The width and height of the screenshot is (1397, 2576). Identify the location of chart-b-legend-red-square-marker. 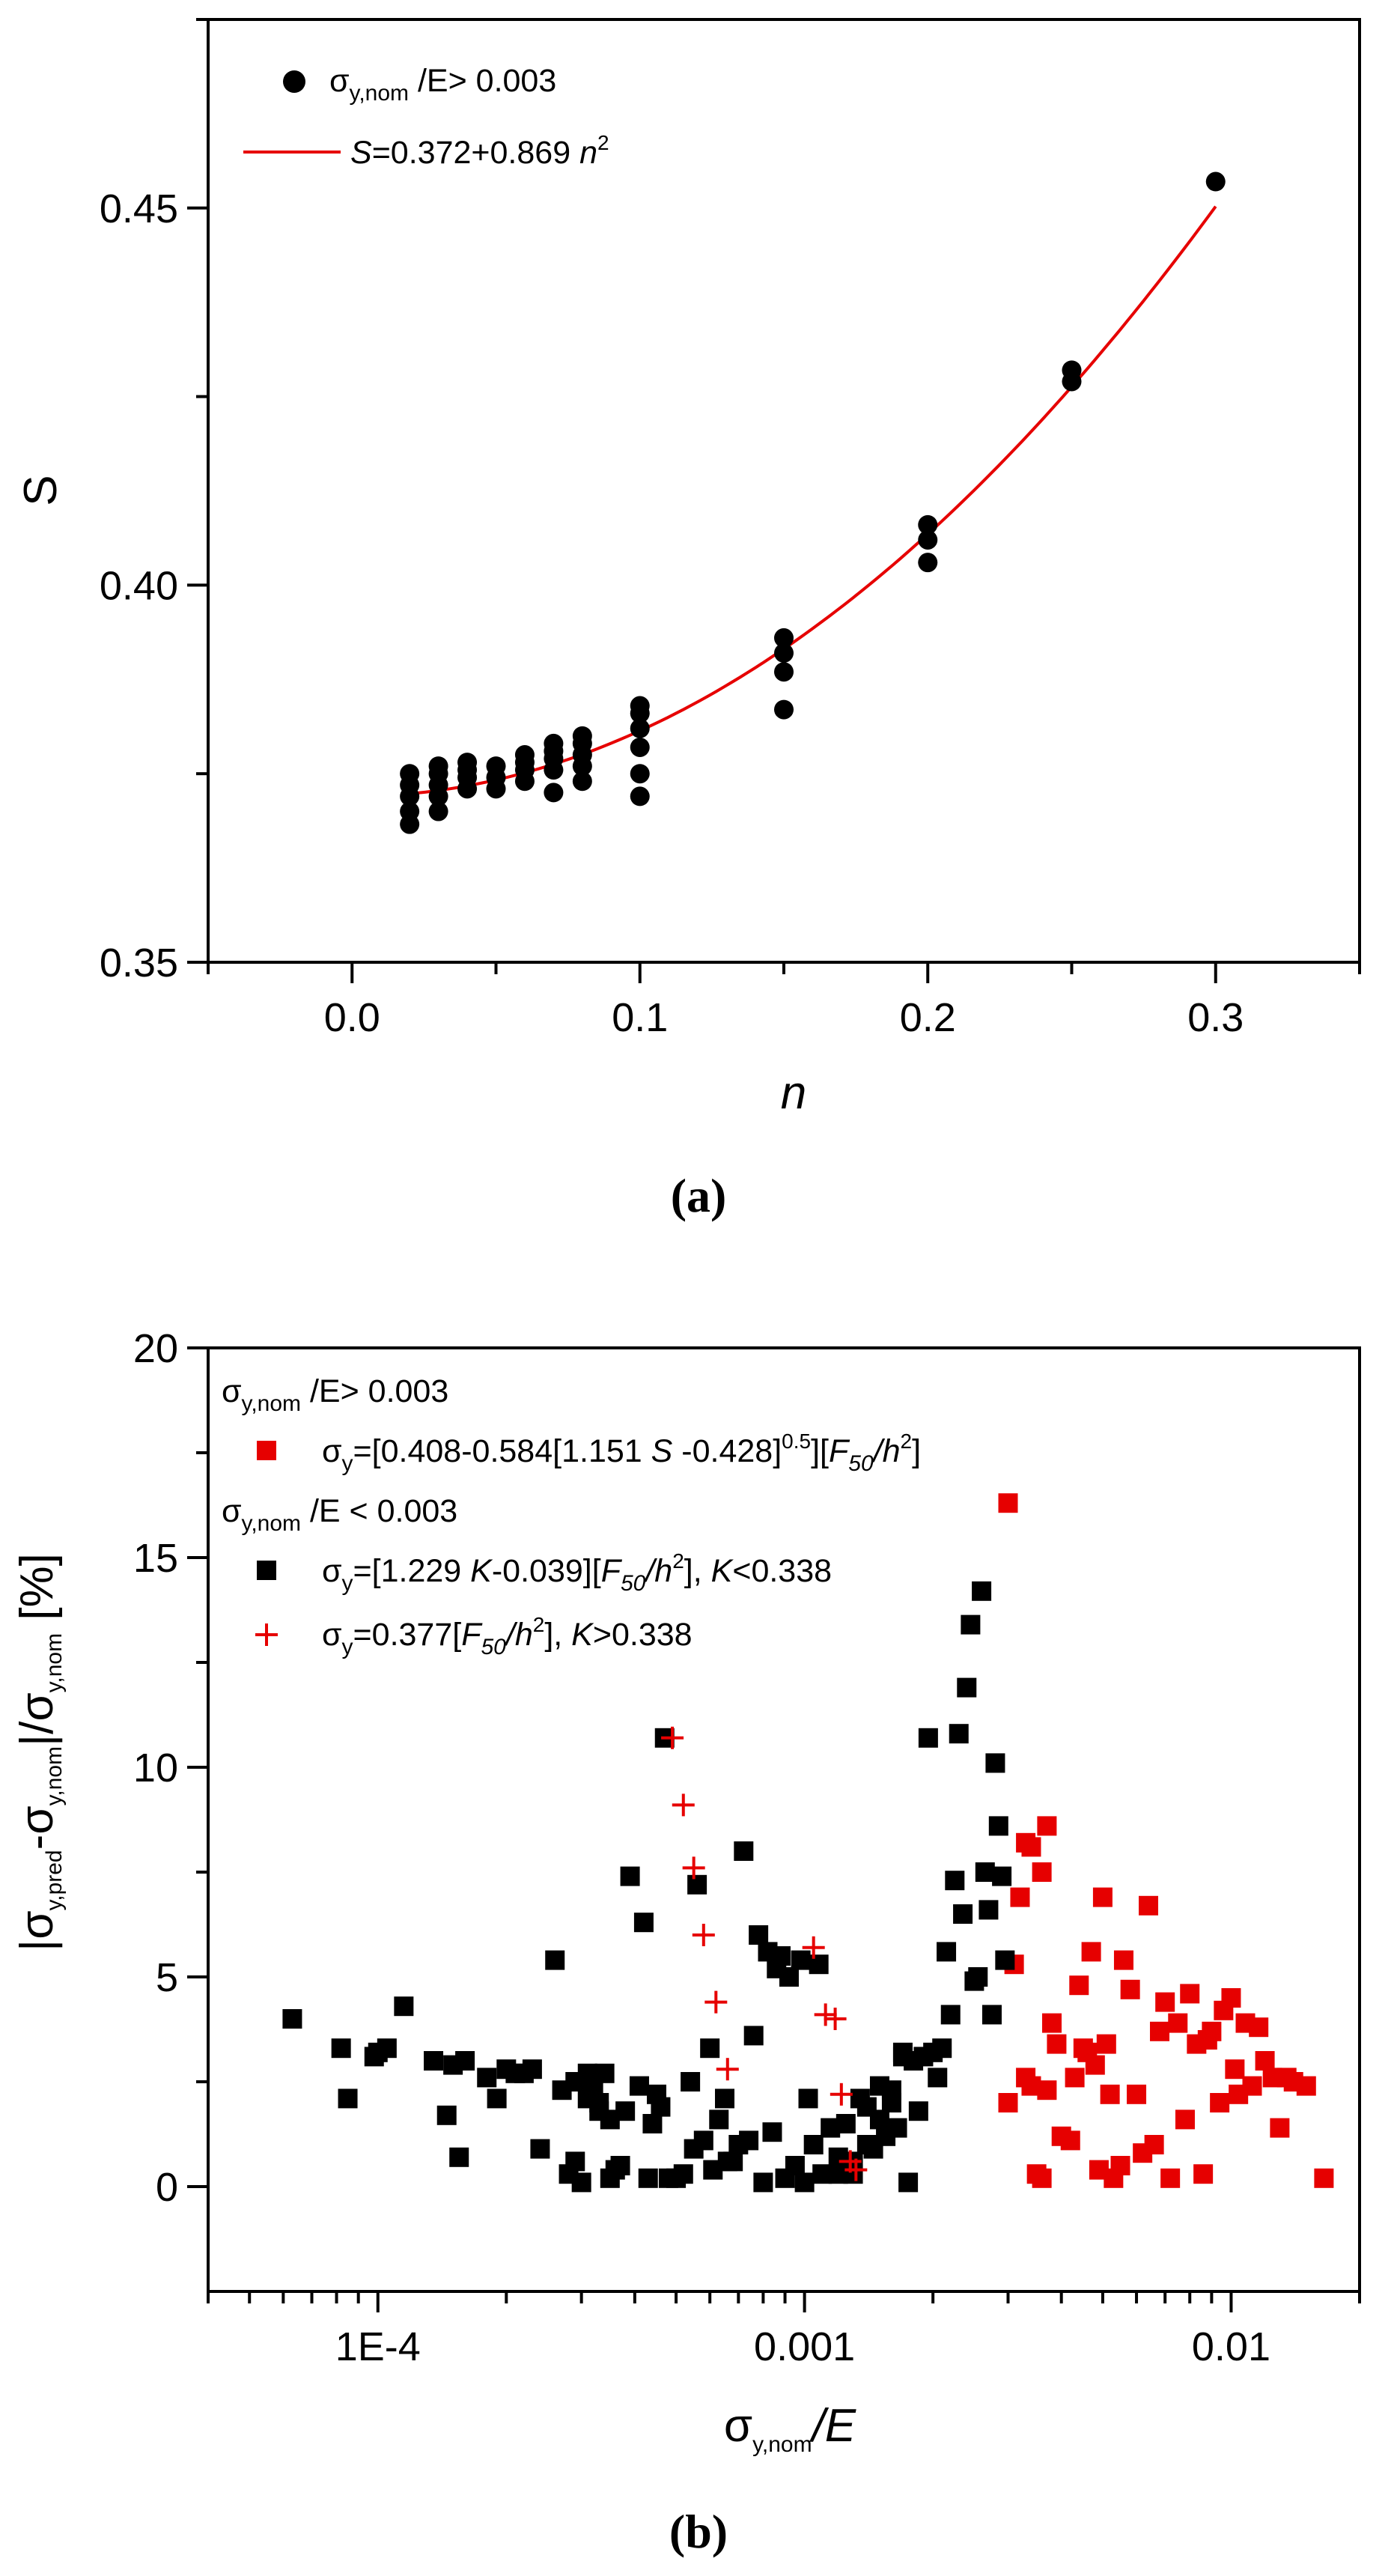
(266, 1450).